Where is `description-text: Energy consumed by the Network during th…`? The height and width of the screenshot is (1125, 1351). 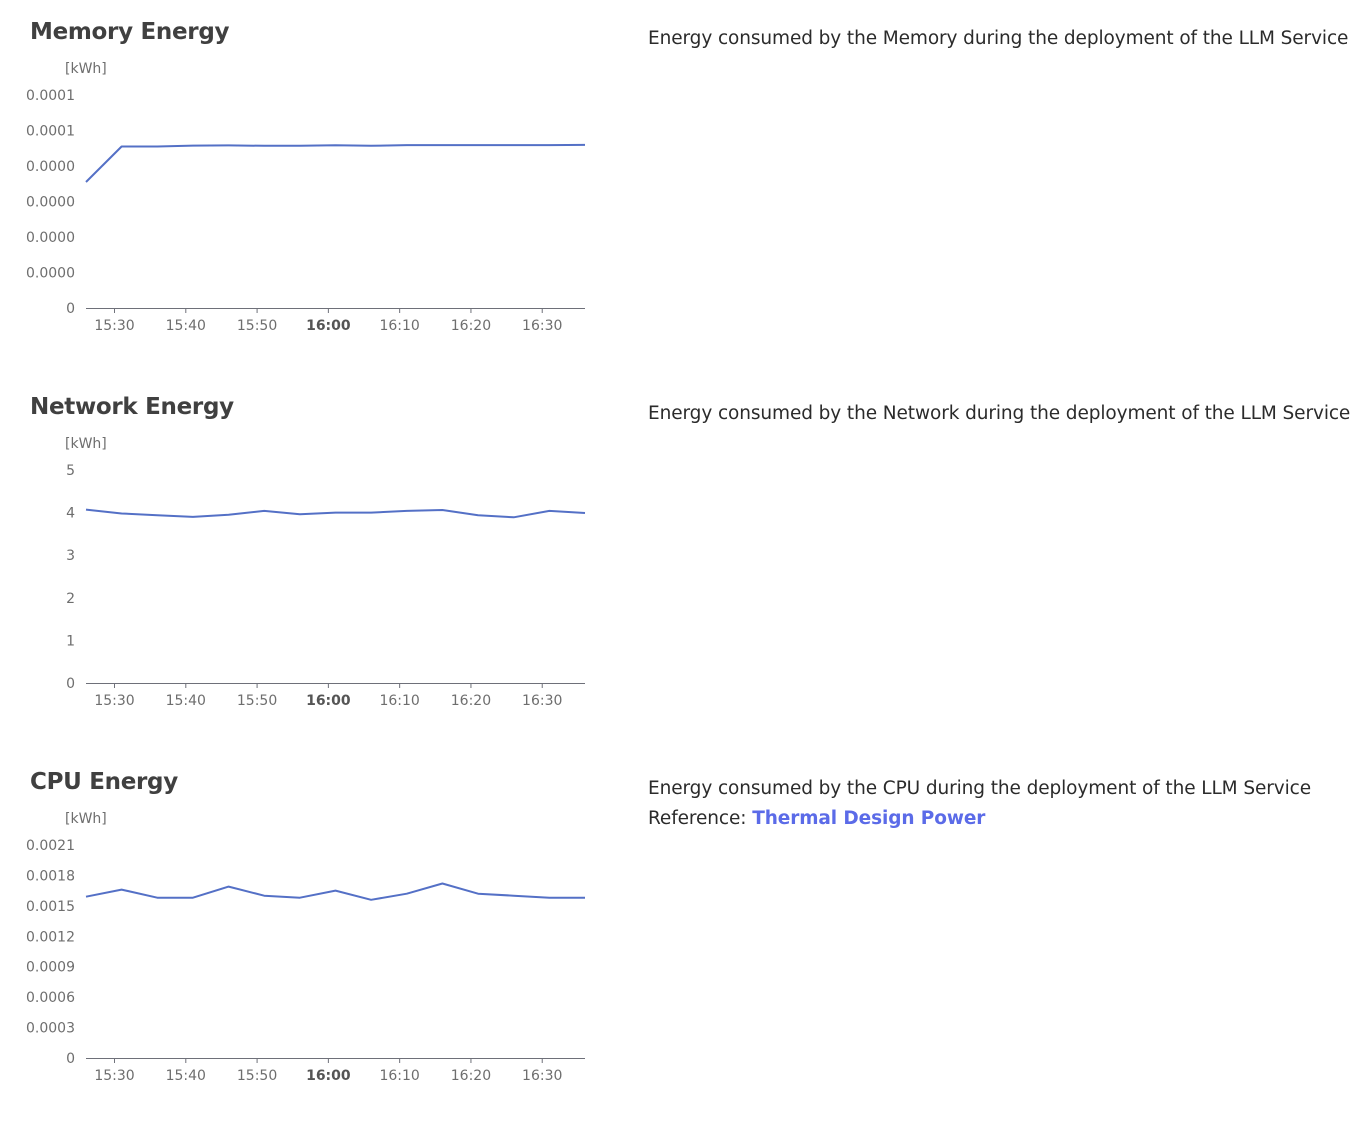
description-text: Energy consumed by the Network during th… is located at coordinates (999, 413).